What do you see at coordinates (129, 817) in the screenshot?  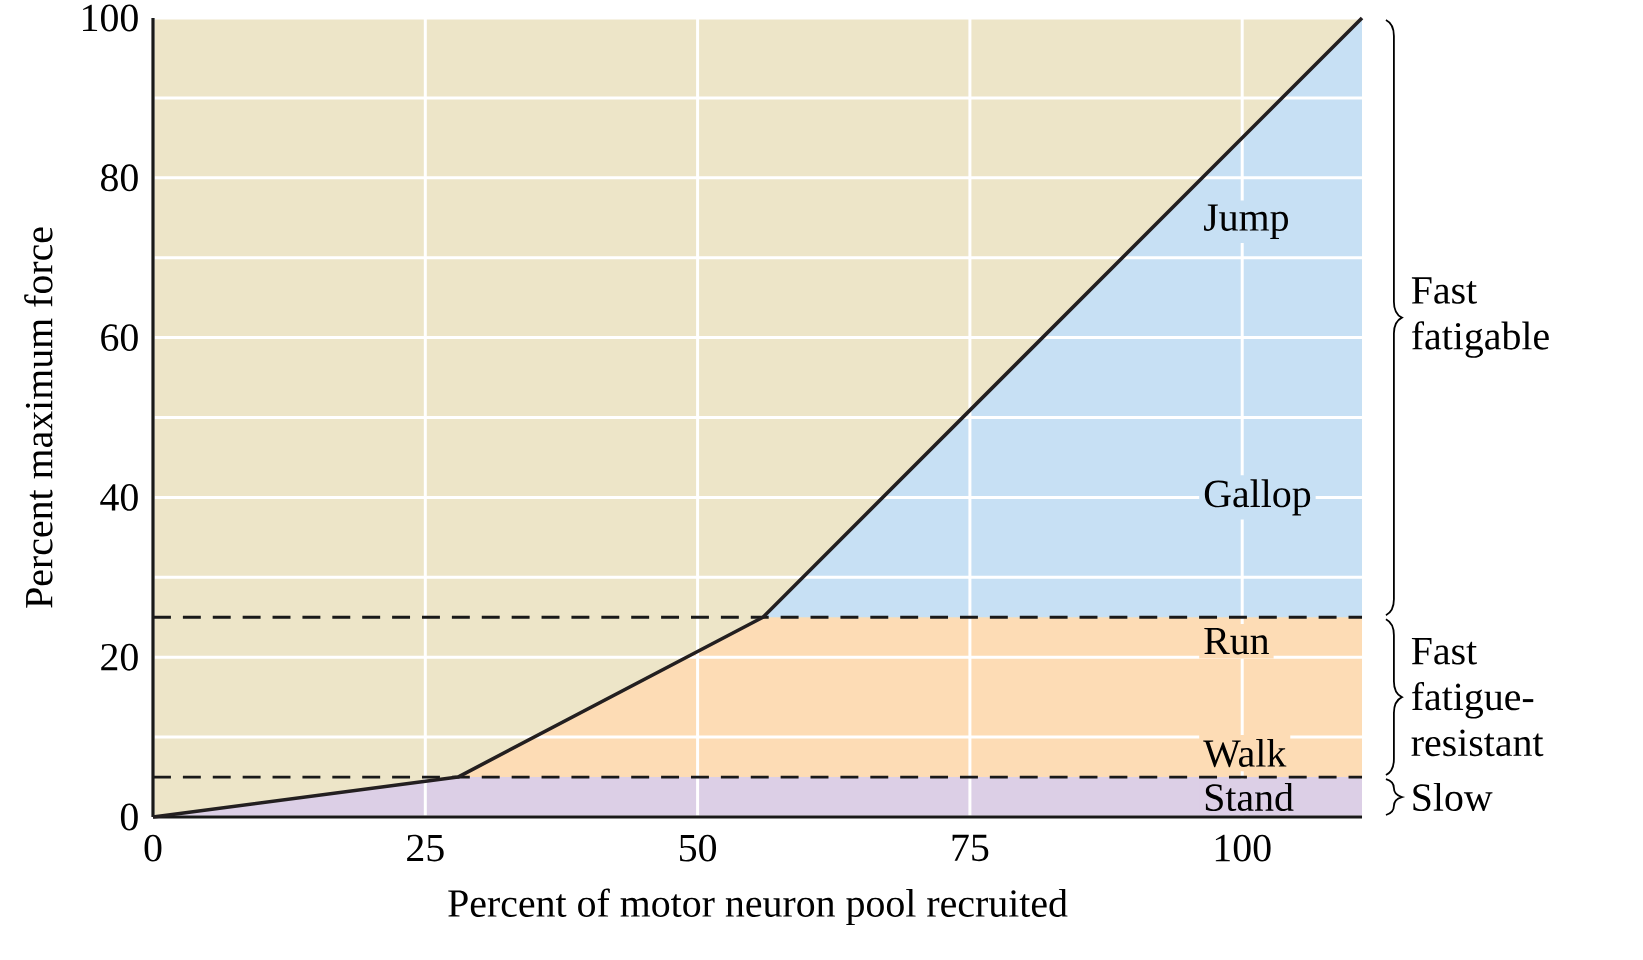 I see `y-tick-label: 0` at bounding box center [129, 817].